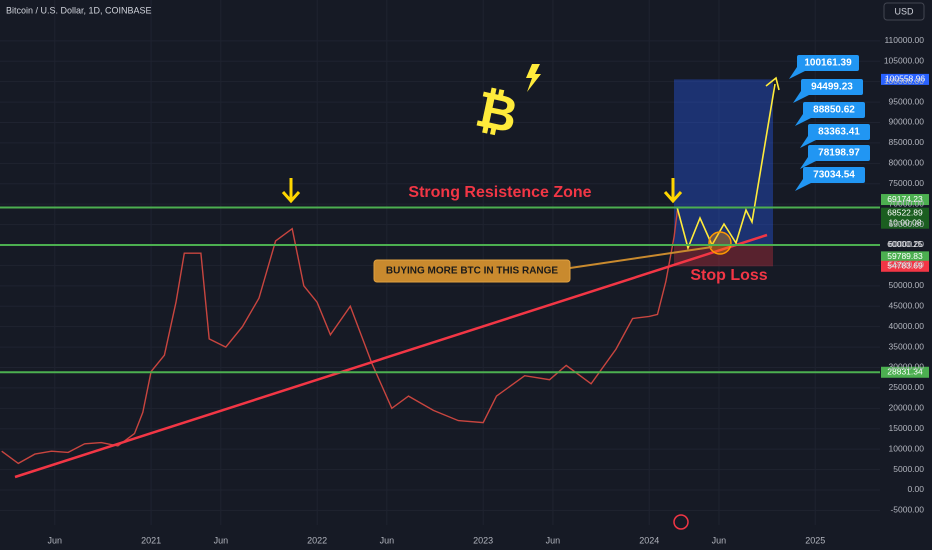  Describe the element at coordinates (907, 142) in the screenshot. I see `y-tick-label: 85000.00` at that location.